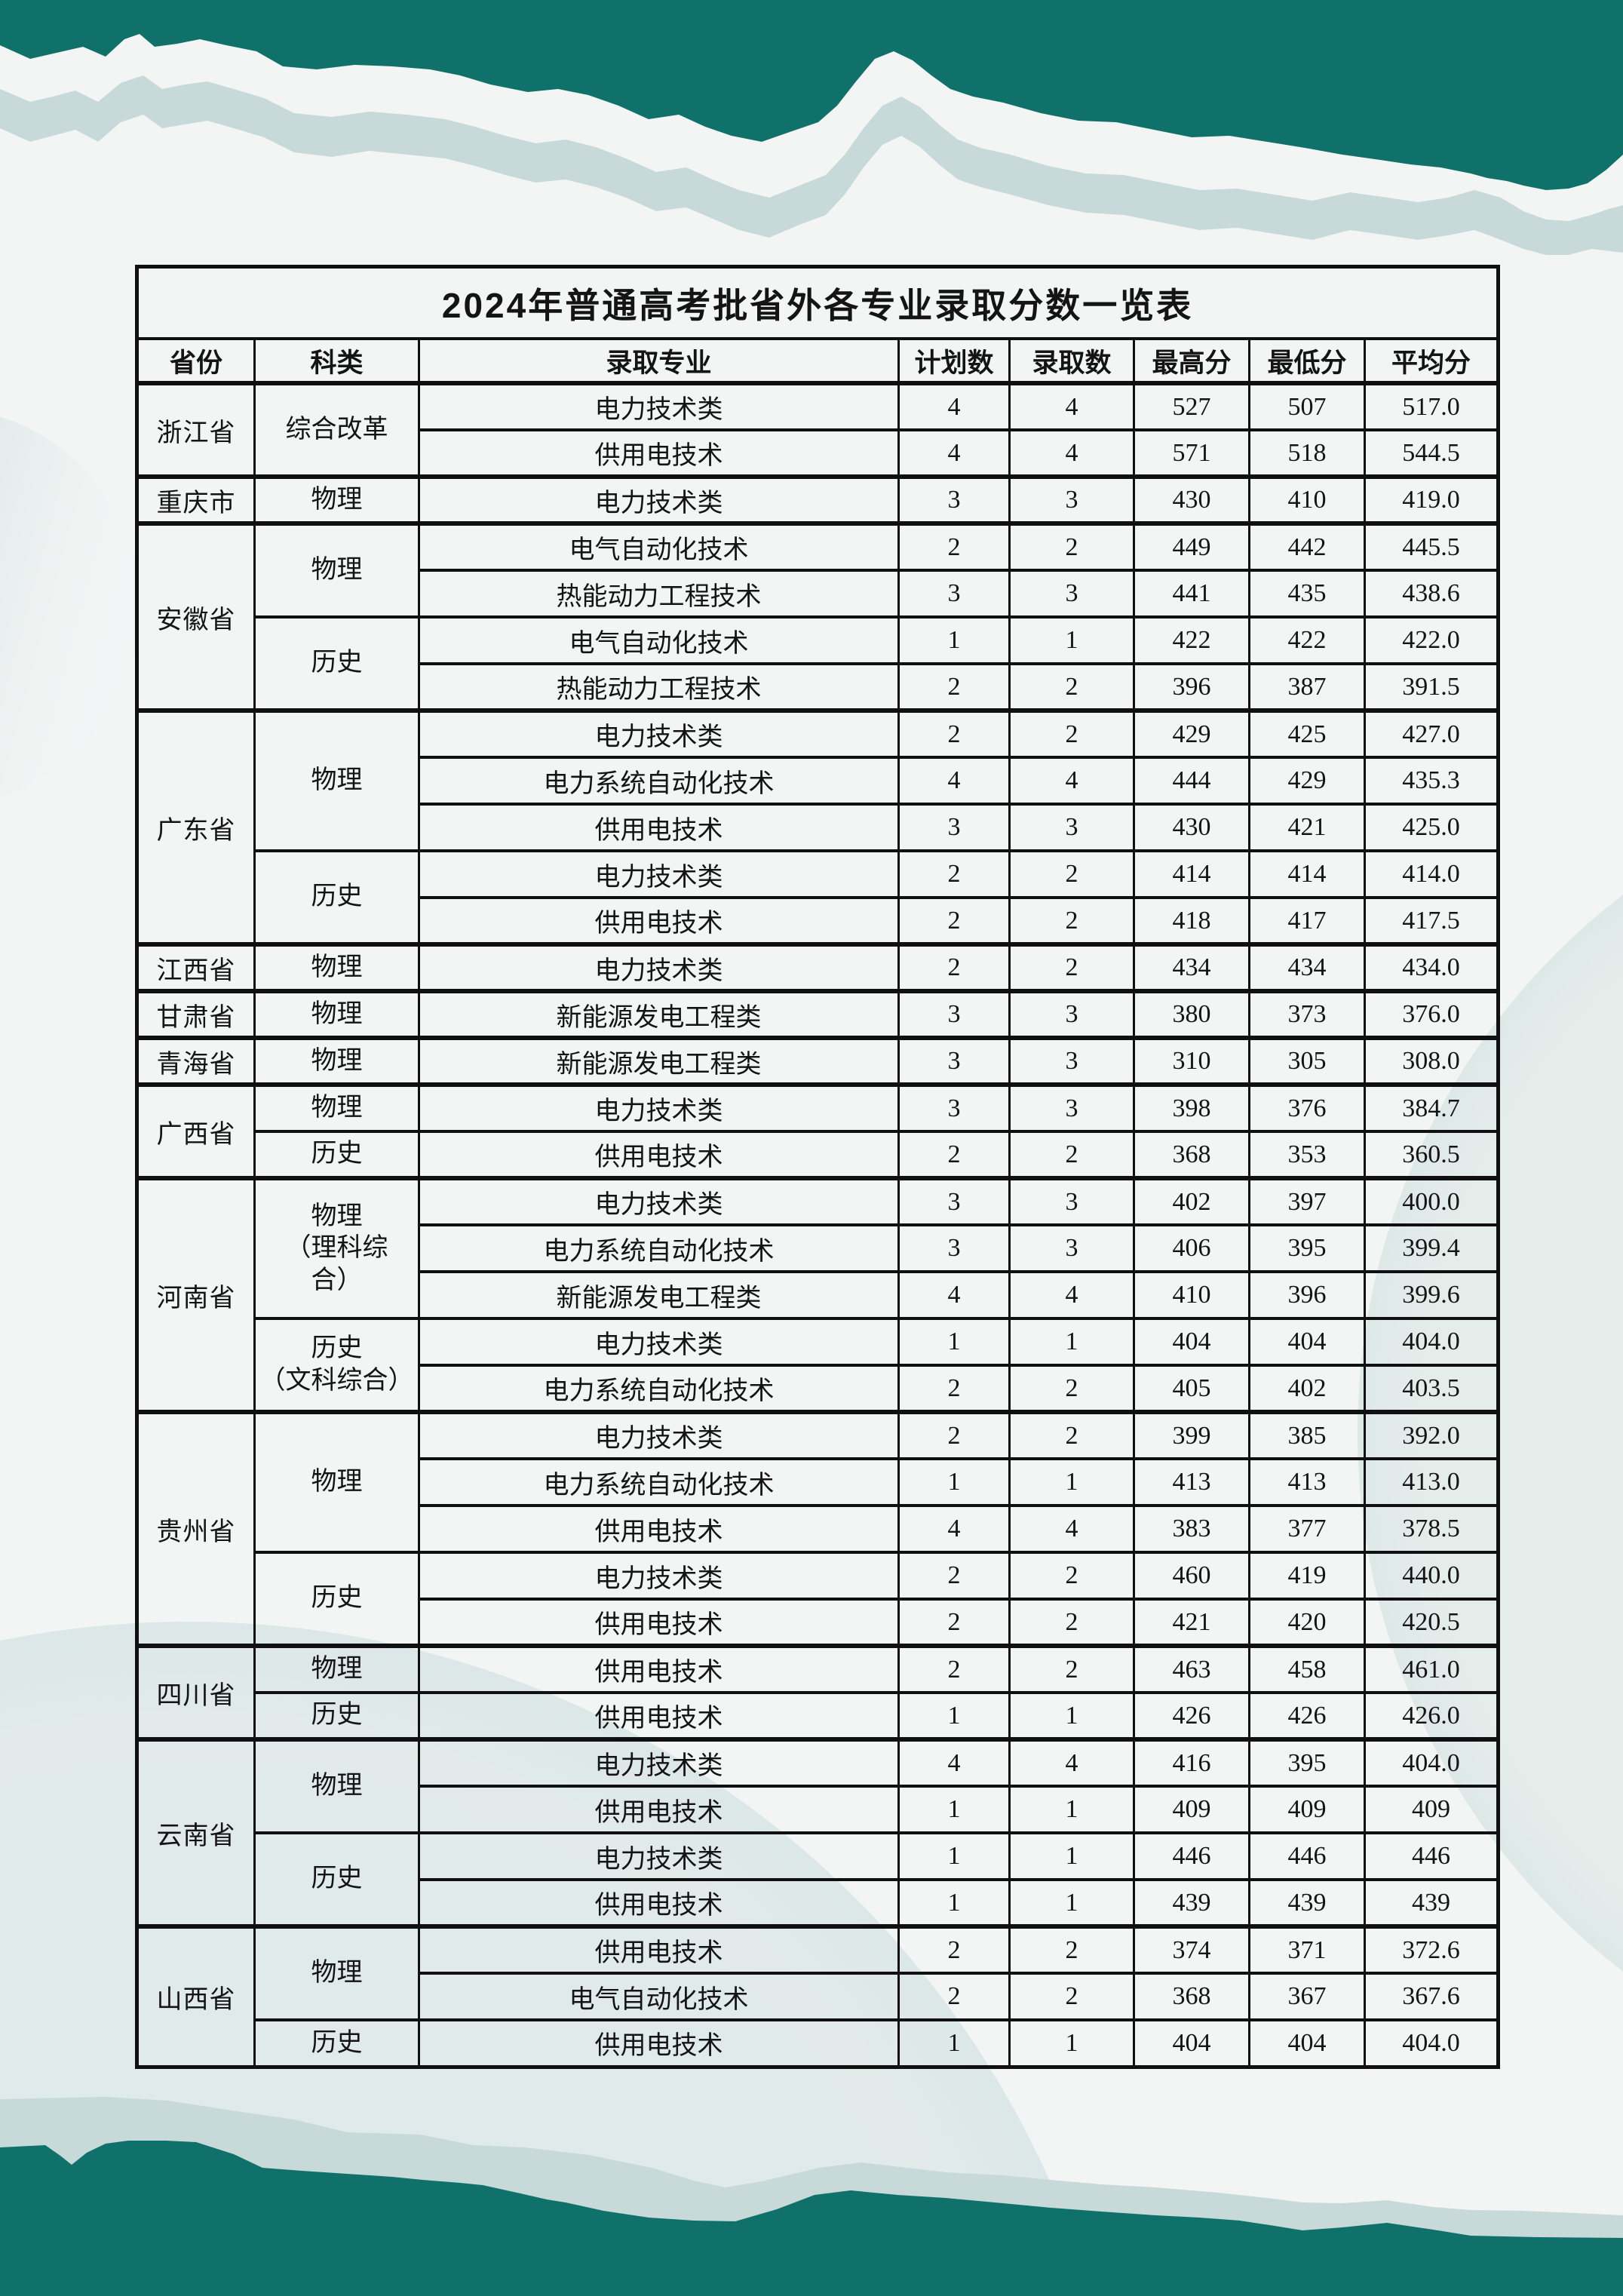 This screenshot has height=2296, width=1623. I want to click on avg-score-cell: 461.0, so click(1431, 1669).